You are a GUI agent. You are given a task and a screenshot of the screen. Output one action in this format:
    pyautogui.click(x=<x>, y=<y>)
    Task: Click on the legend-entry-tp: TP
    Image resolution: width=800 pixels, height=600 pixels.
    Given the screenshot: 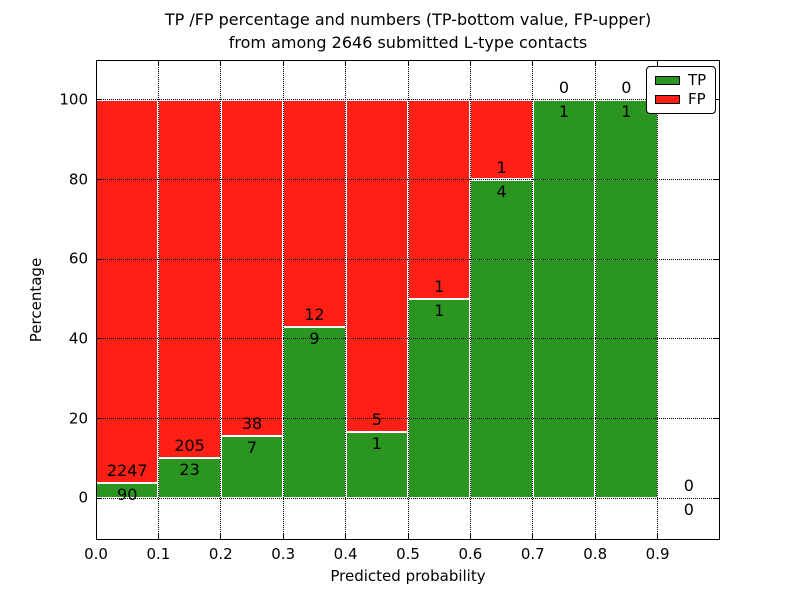 What is the action you would take?
    pyautogui.click(x=681, y=80)
    